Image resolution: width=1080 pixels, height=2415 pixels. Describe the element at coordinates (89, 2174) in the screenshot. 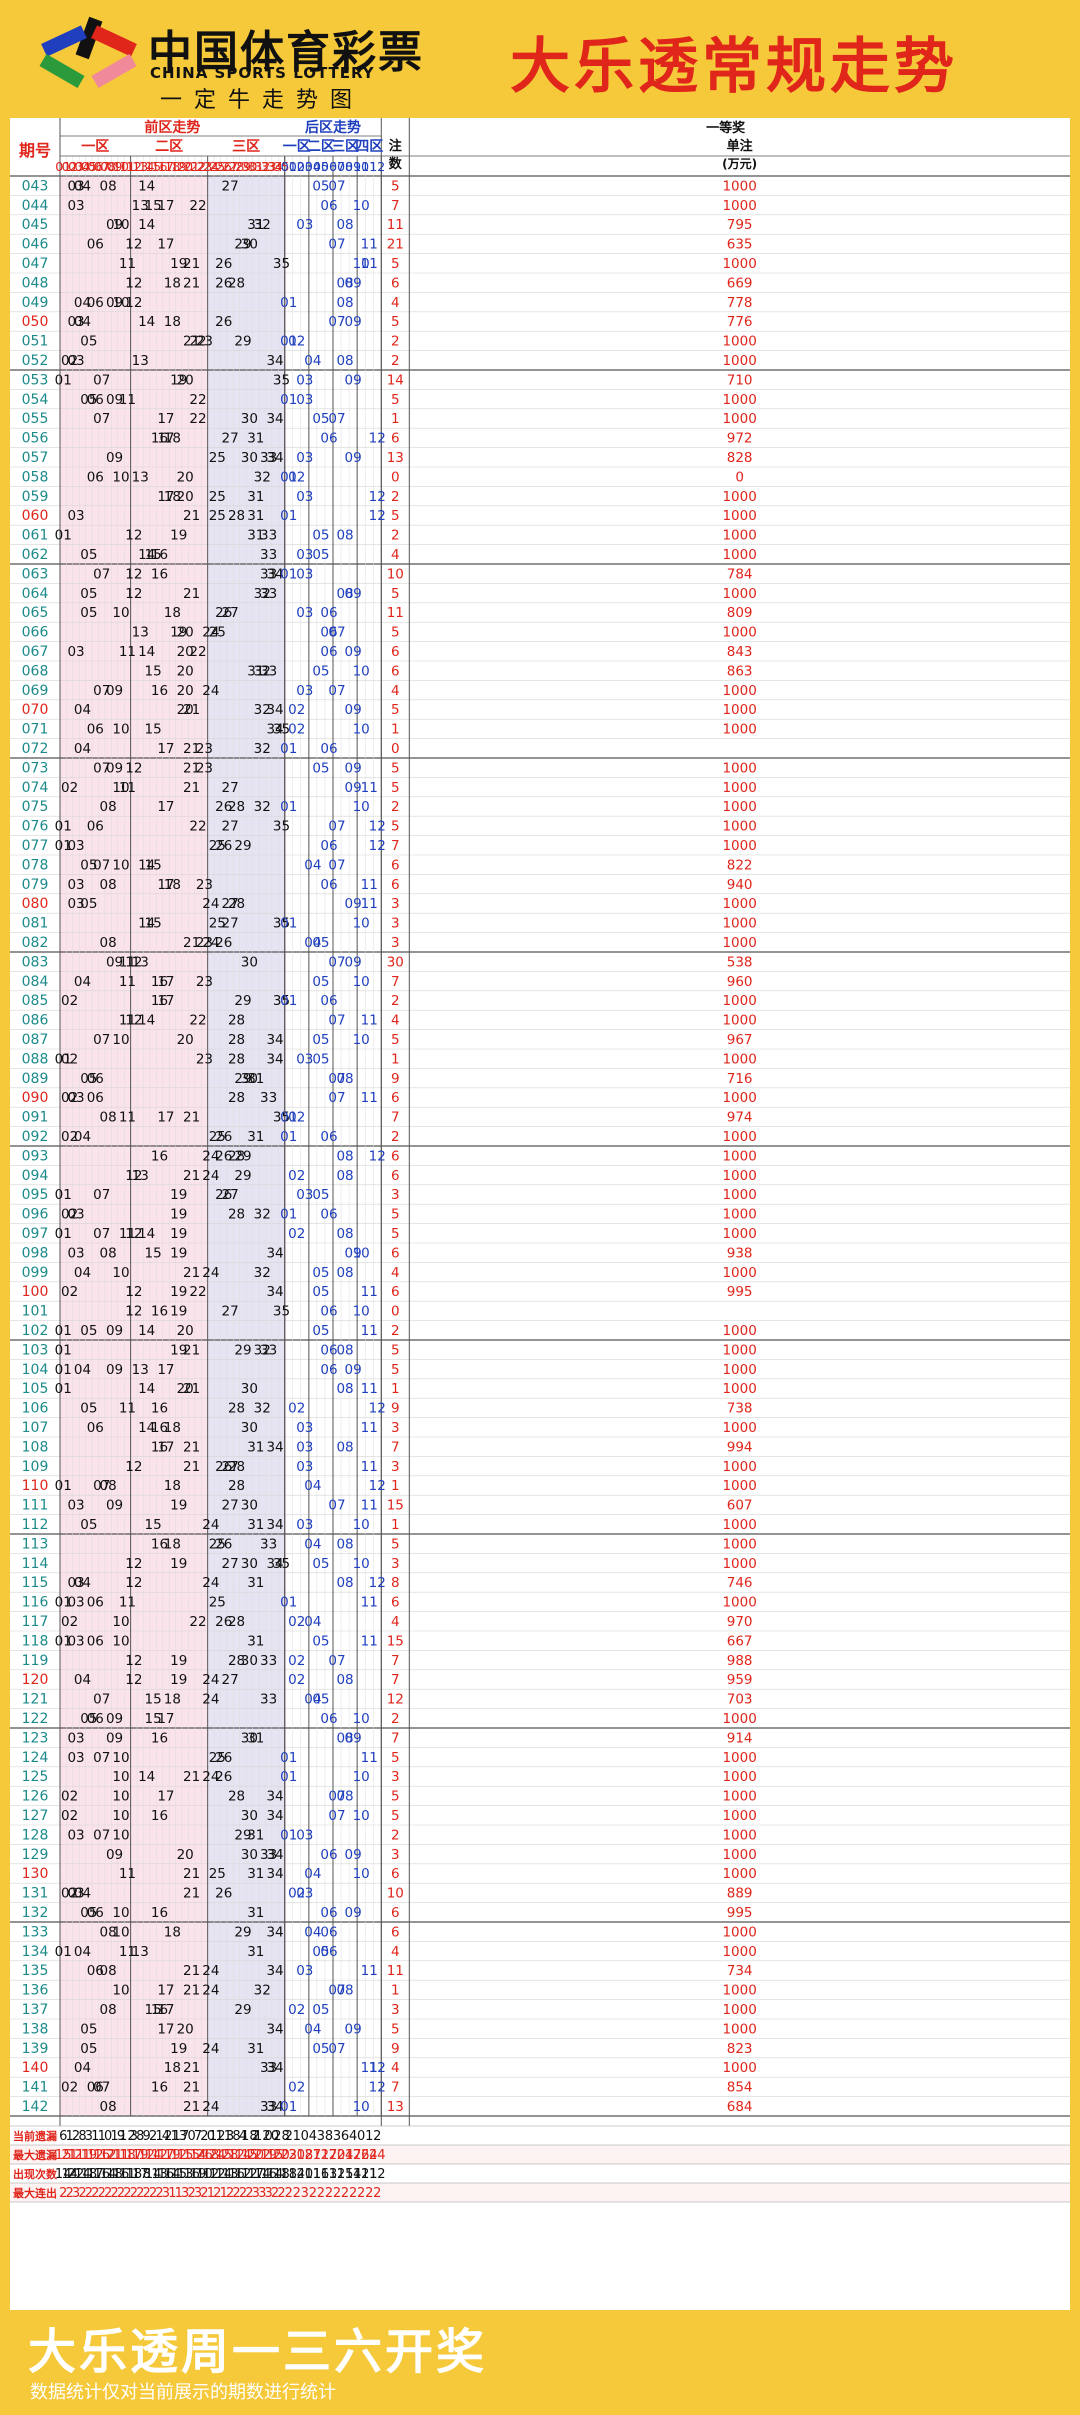

I see `stat-front-value: 18` at that location.